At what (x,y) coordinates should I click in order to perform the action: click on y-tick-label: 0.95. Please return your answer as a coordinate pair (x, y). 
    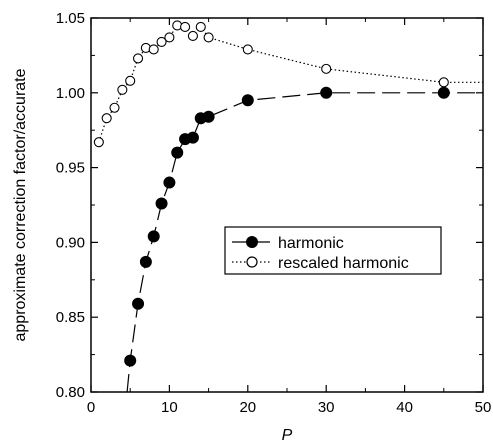
    Looking at the image, I should click on (70, 168).